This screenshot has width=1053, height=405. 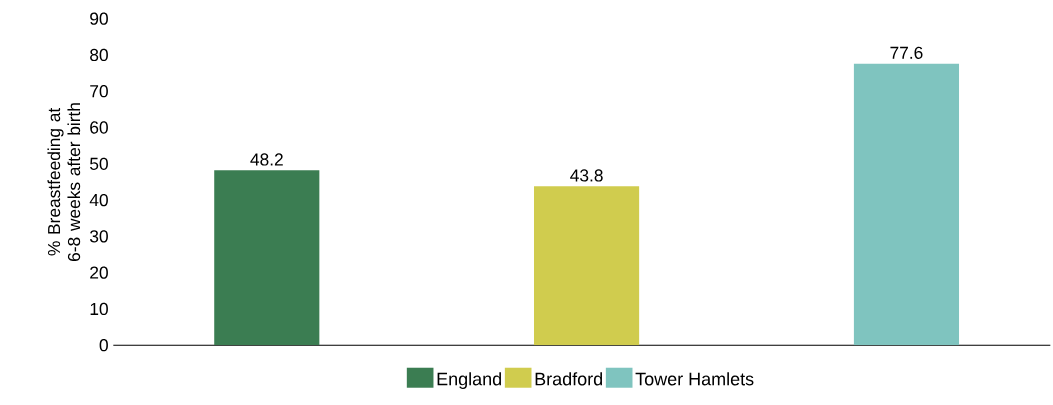 What do you see at coordinates (99, 91) in the screenshot?
I see `y-tick-label: 70` at bounding box center [99, 91].